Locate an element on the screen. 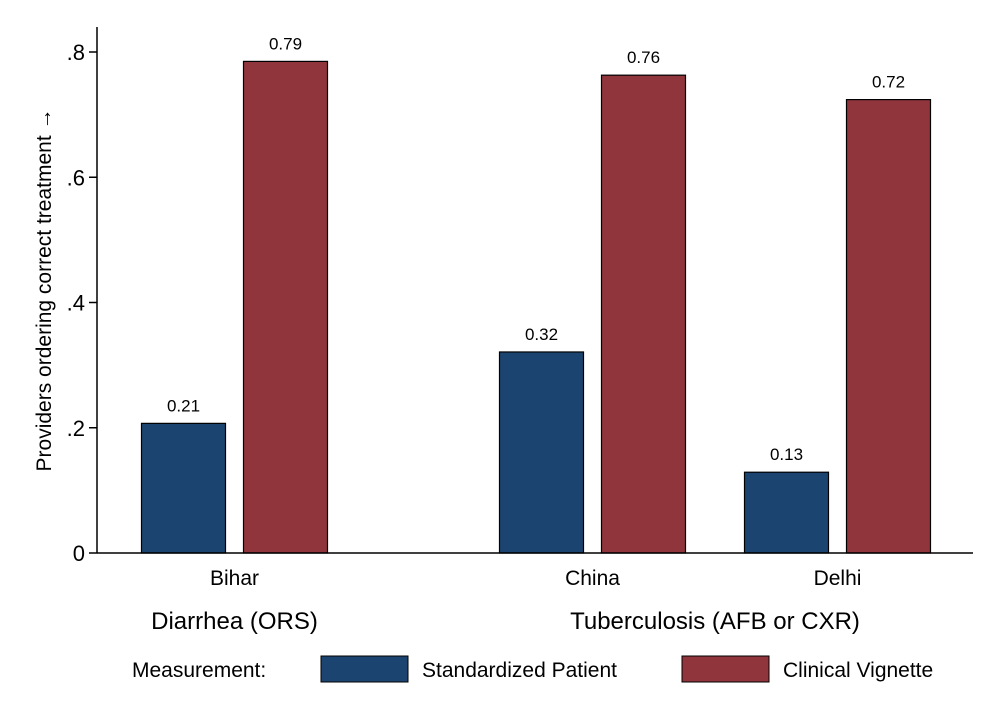  category-label-bihar: Bihar is located at coordinates (234, 578).